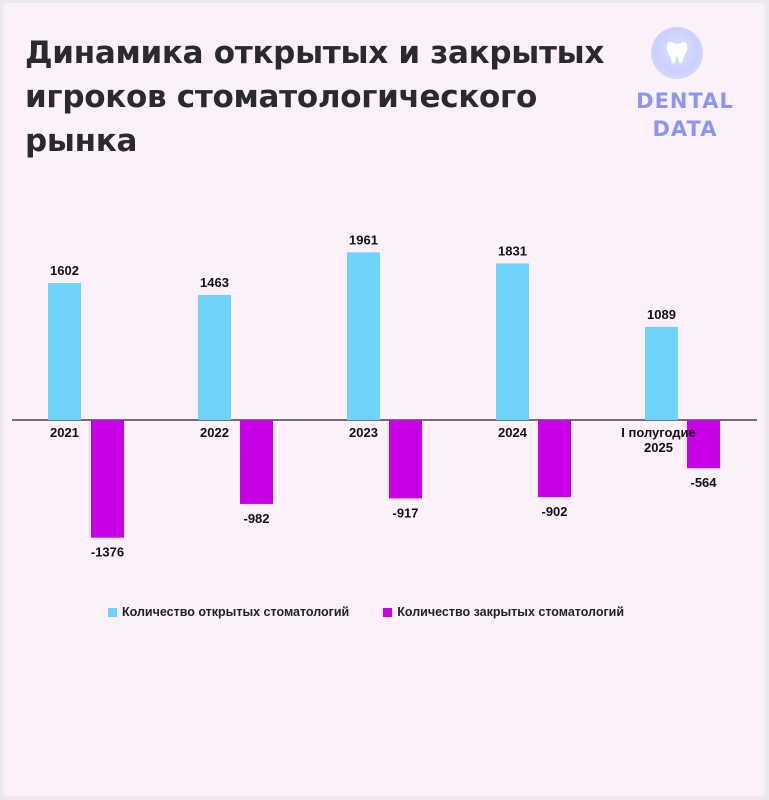  I want to click on value-label-closed-4: -564, so click(703, 482).